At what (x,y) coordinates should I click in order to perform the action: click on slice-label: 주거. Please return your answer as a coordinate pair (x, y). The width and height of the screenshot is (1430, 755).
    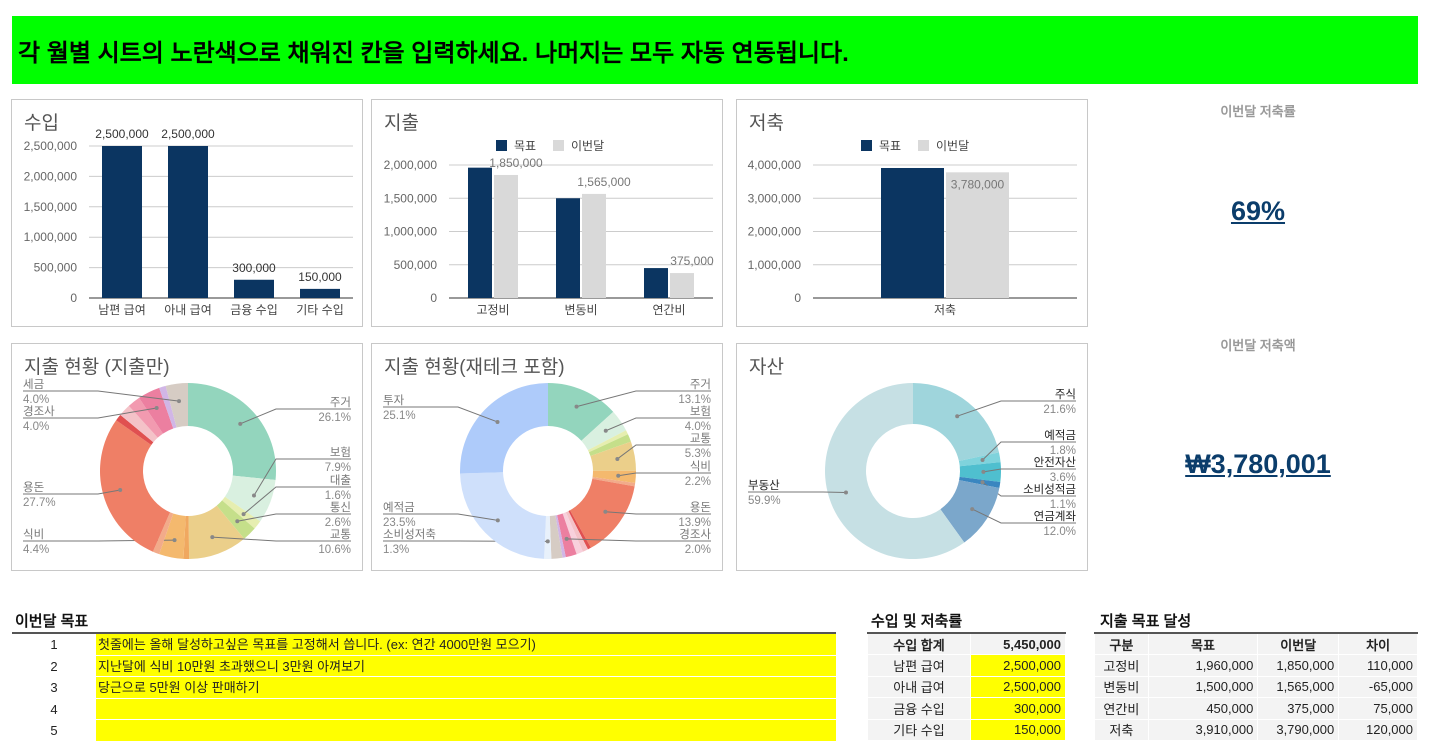
    Looking at the image, I should click on (340, 402).